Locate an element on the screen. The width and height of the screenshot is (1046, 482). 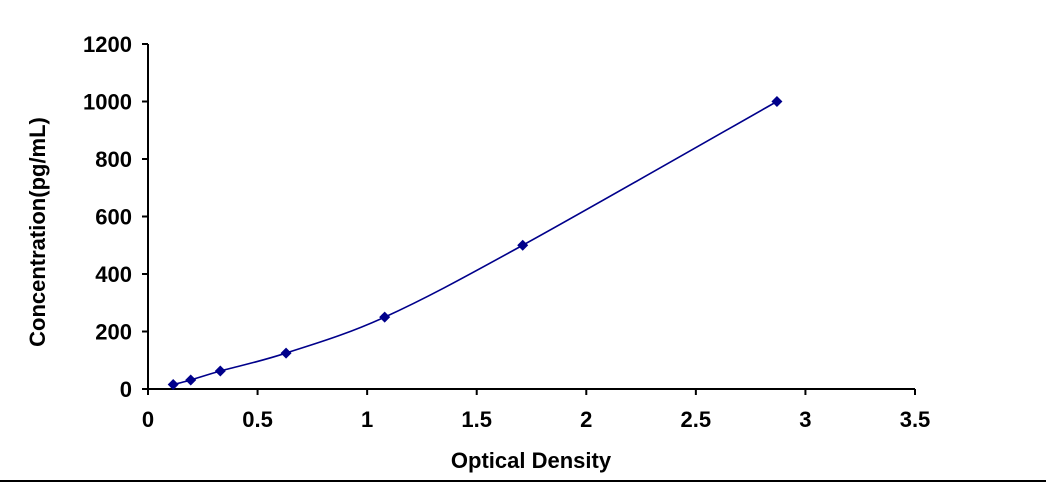
y-tick-label: 200 is located at coordinates (113, 332).